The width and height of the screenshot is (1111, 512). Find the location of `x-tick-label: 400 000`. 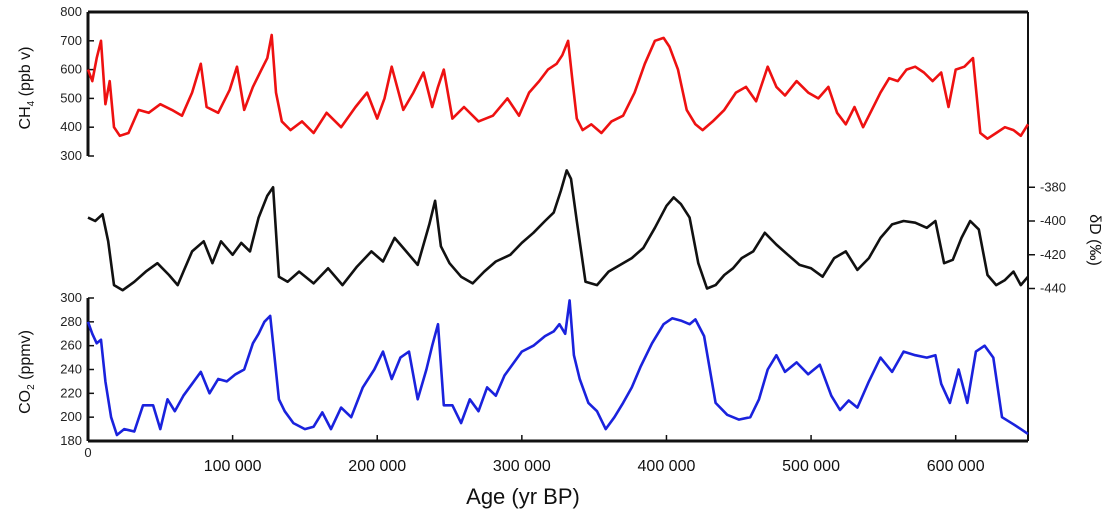

x-tick-label: 400 000 is located at coordinates (667, 466).